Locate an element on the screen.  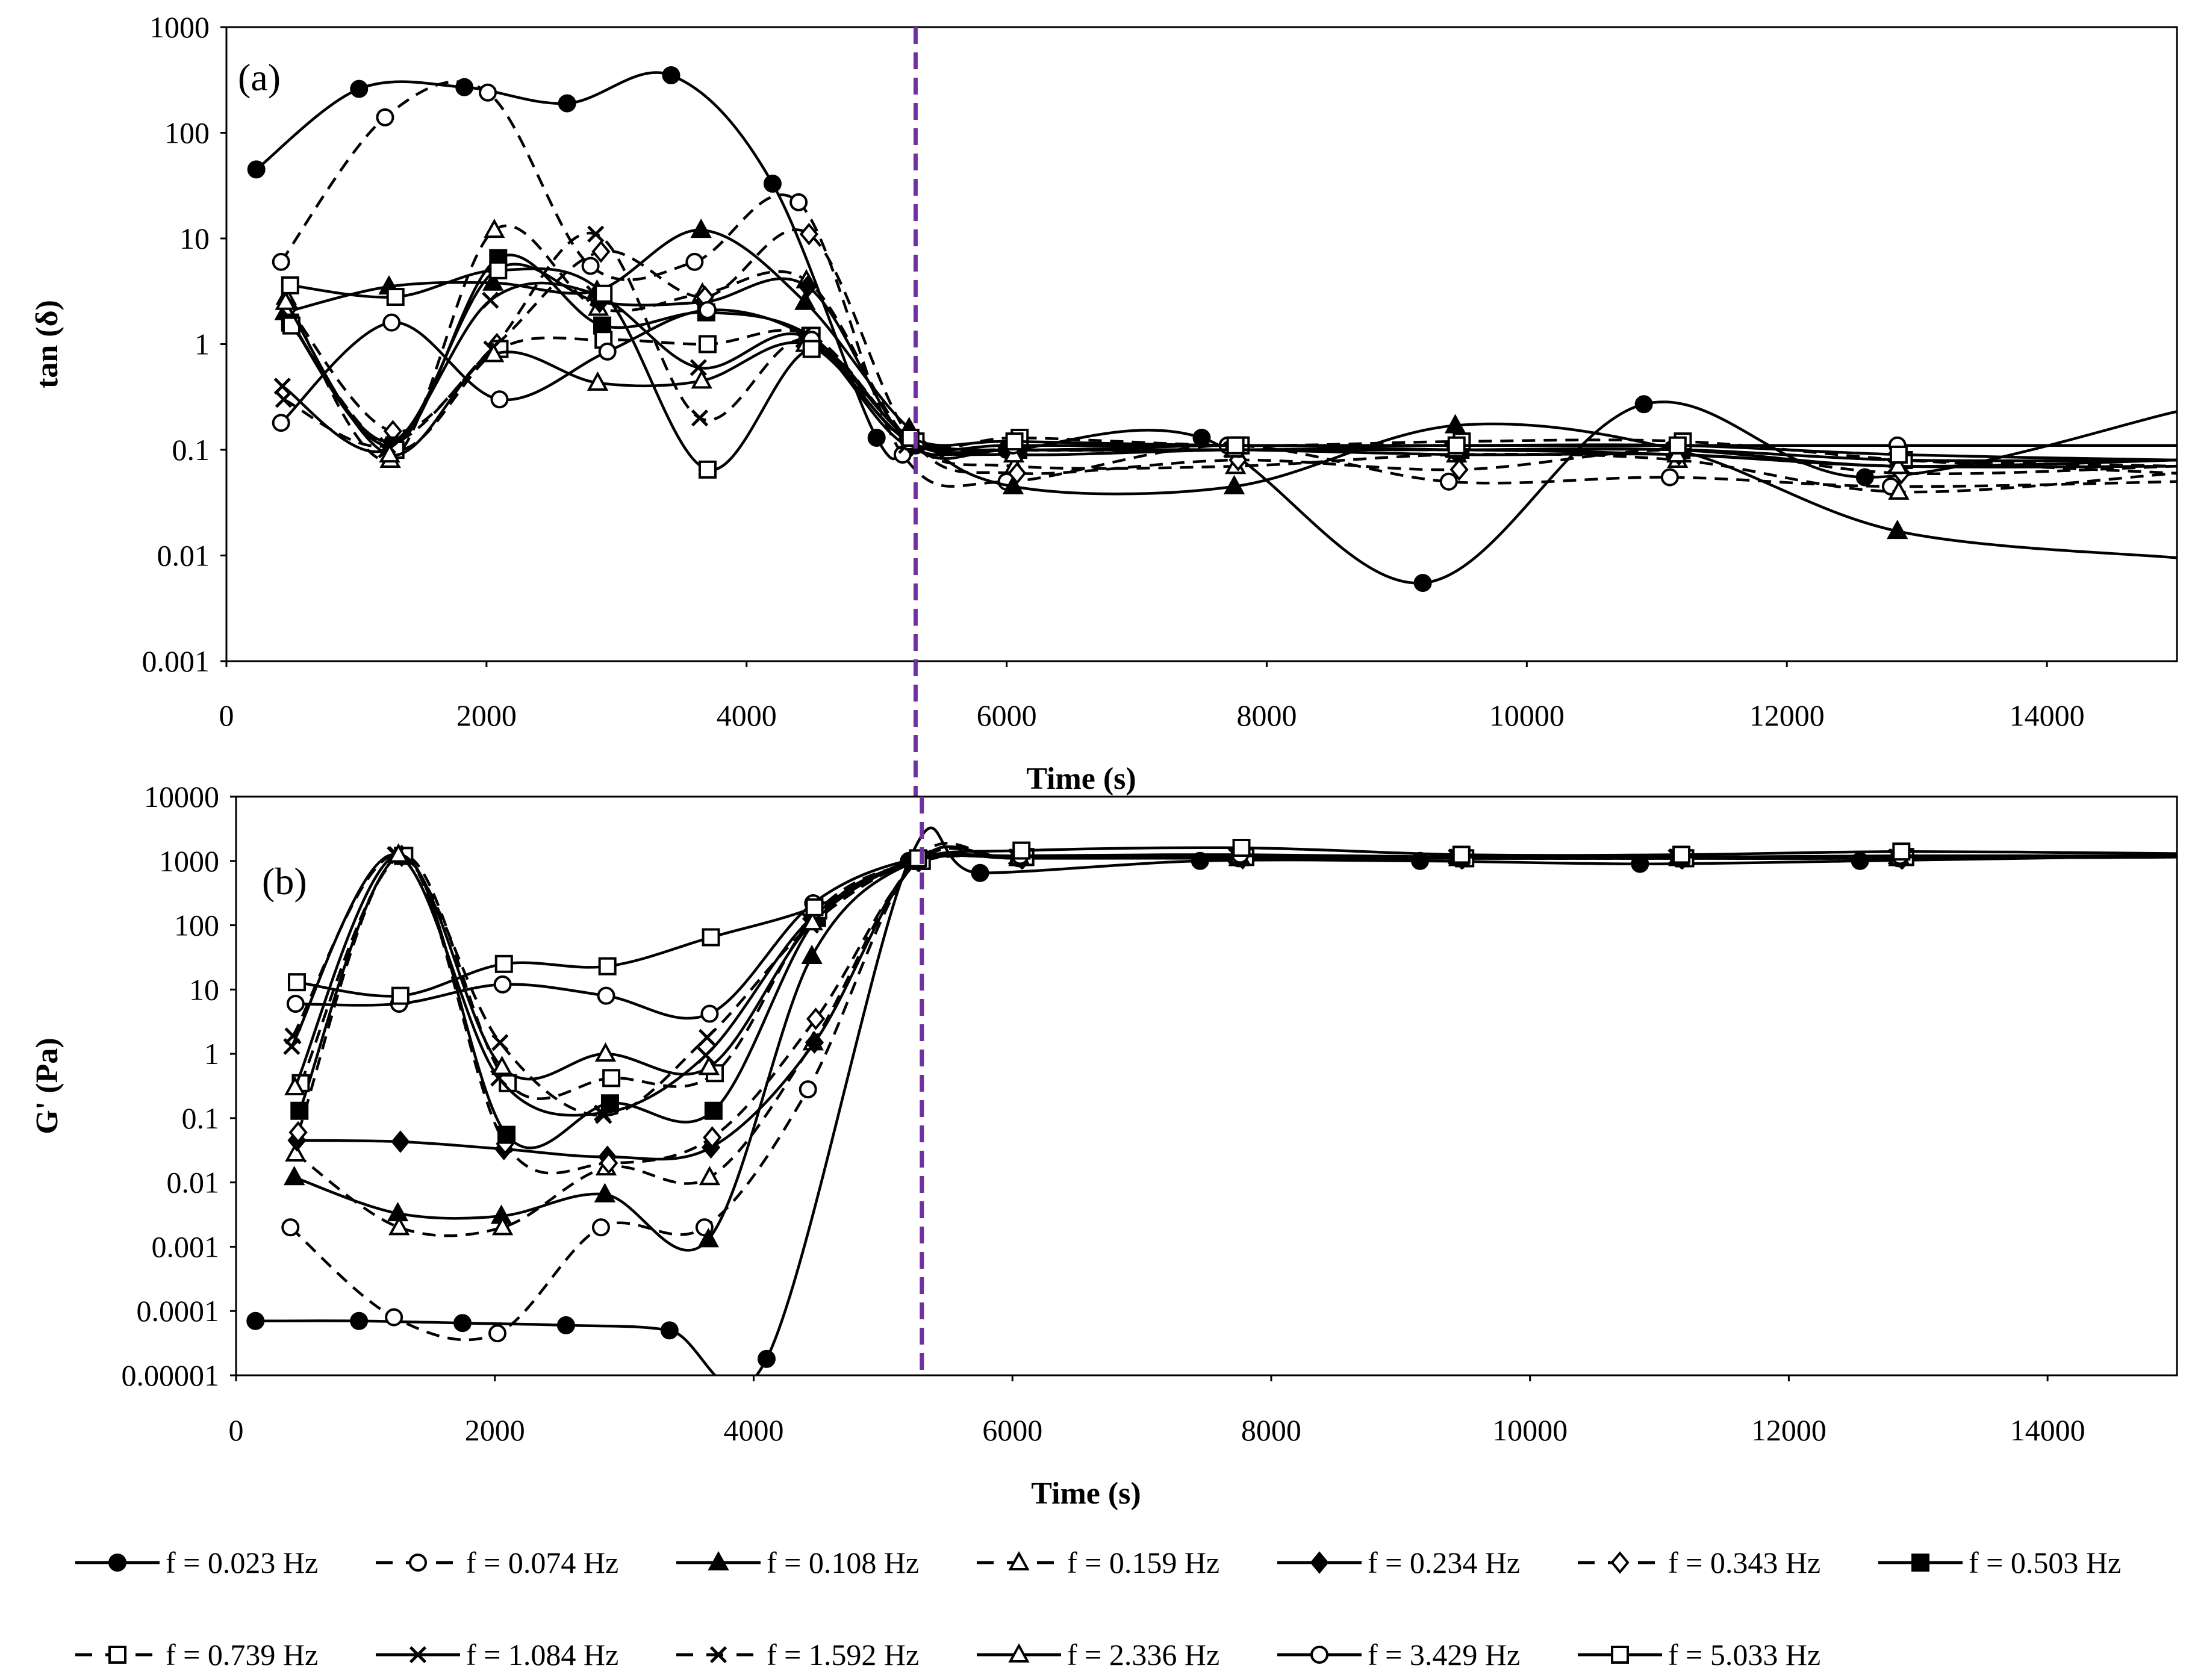
legend-item: f = 5.033 Hz is located at coordinates (1699, 1655).